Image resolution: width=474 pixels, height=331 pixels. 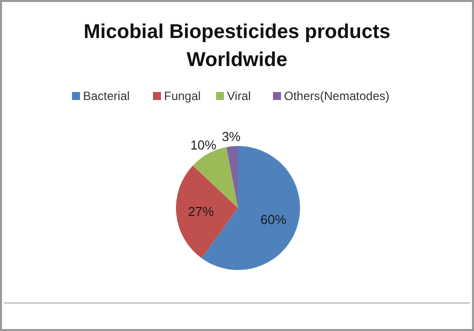 I want to click on legend-label: Bacterial, so click(x=106, y=96).